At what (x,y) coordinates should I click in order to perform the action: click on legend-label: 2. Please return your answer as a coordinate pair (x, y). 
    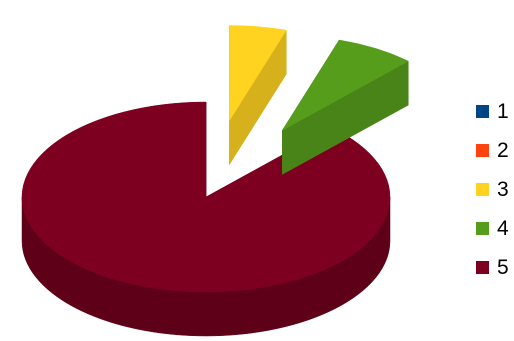
    Looking at the image, I should click on (503, 150).